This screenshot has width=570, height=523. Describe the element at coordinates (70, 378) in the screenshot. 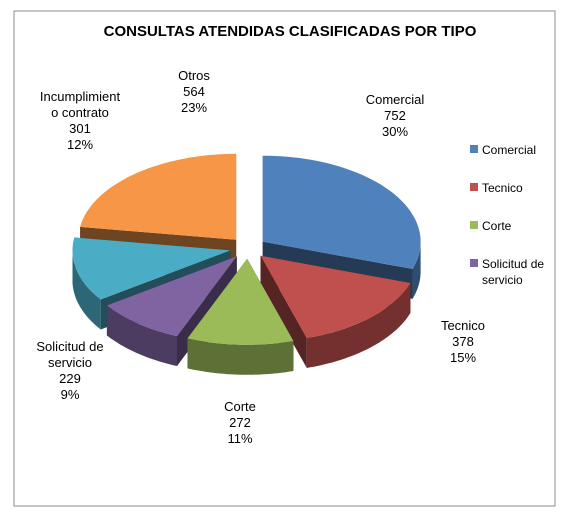

I see `data-label-value: 229` at that location.